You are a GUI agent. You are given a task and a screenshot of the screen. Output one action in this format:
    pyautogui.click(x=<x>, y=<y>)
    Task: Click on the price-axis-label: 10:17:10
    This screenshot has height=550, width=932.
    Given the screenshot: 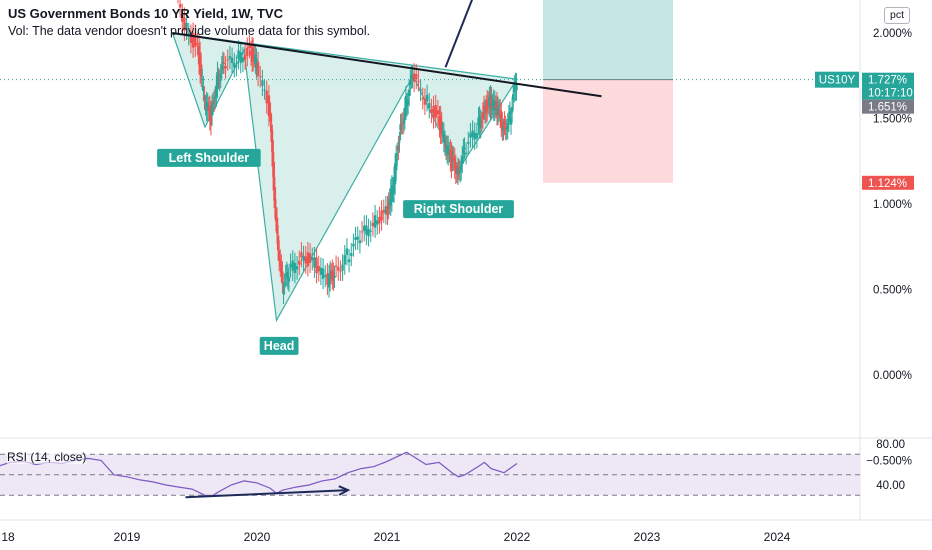 What is the action you would take?
    pyautogui.click(x=890, y=94)
    